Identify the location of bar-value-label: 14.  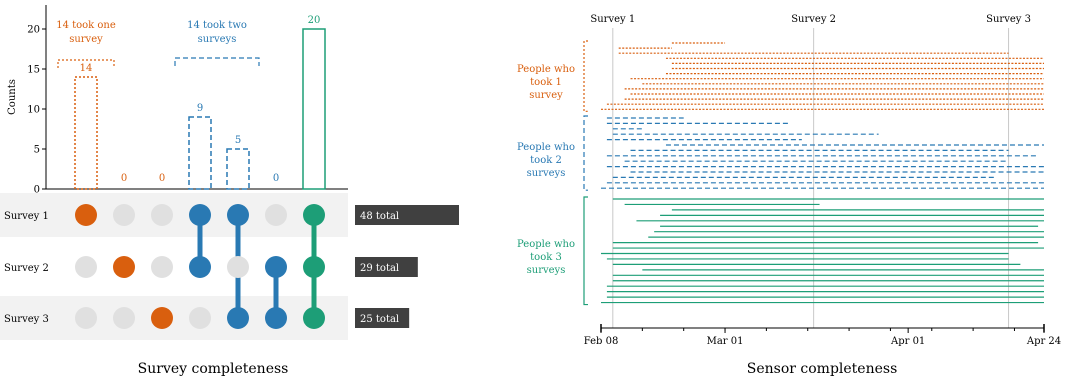
(86, 68).